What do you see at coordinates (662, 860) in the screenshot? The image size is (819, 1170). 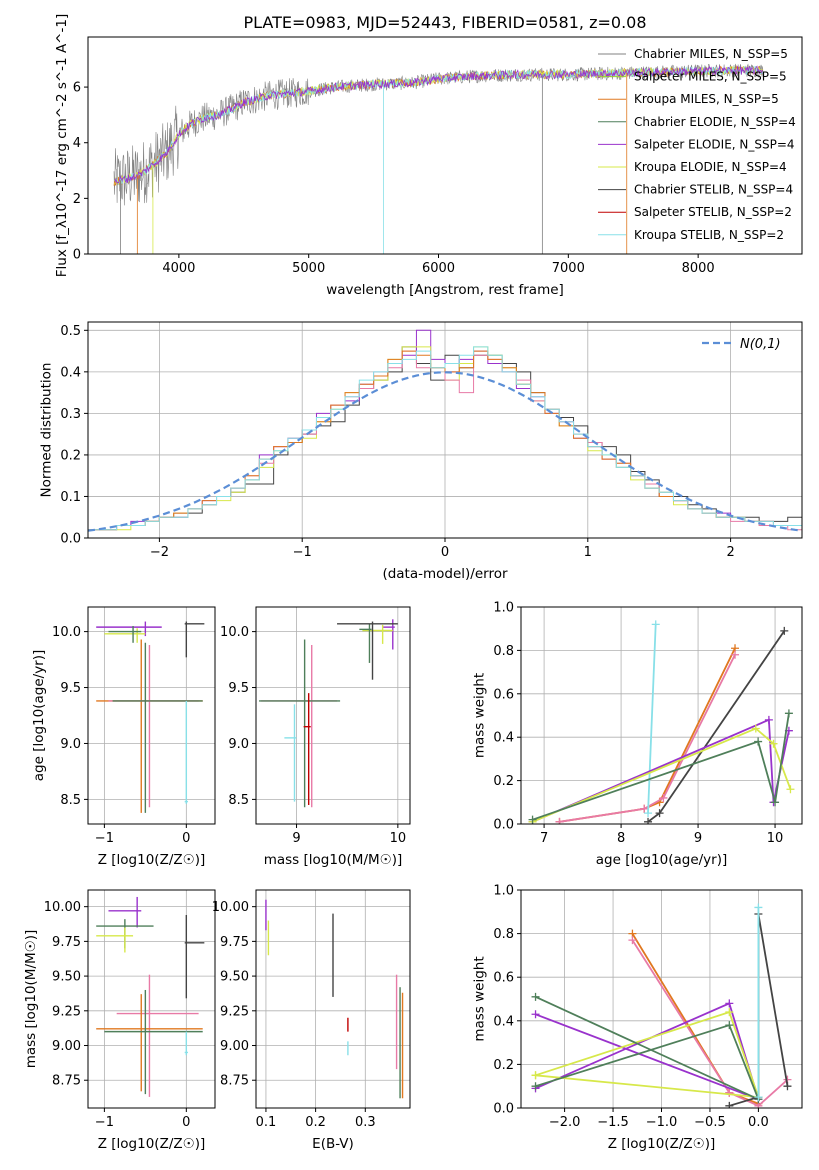 I see `x-axis-label: age [log10(age/yr)]` at bounding box center [662, 860].